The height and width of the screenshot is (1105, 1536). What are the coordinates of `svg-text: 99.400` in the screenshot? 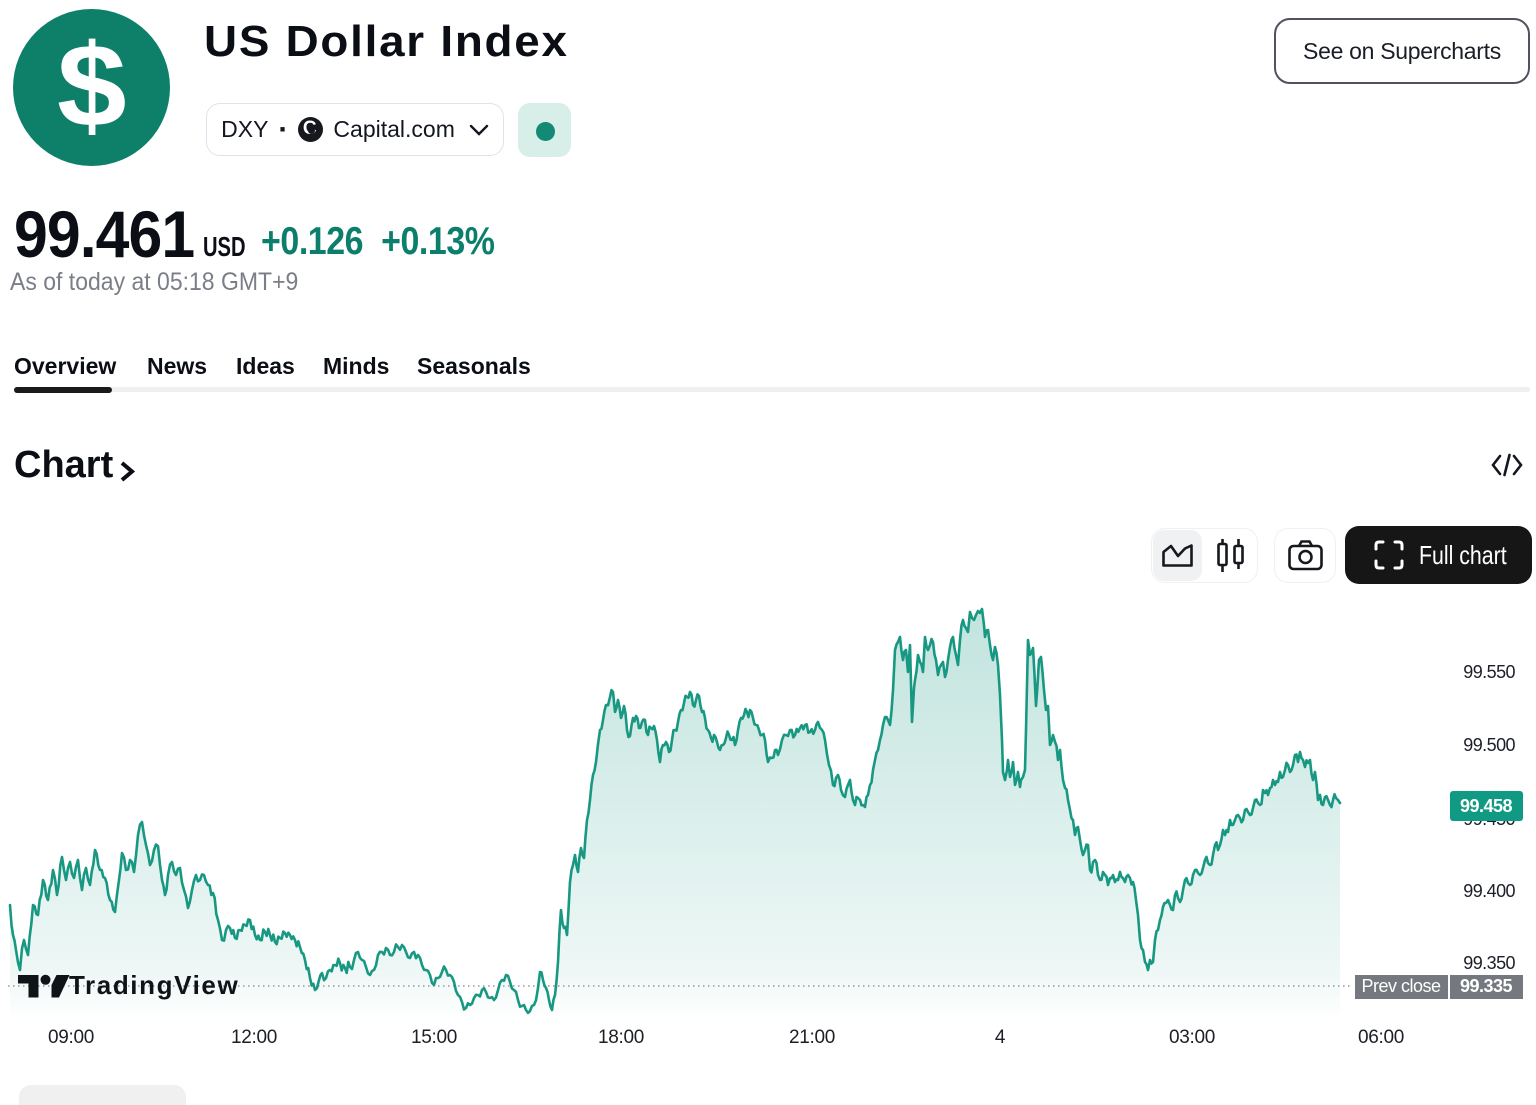 It's located at (1489, 891).